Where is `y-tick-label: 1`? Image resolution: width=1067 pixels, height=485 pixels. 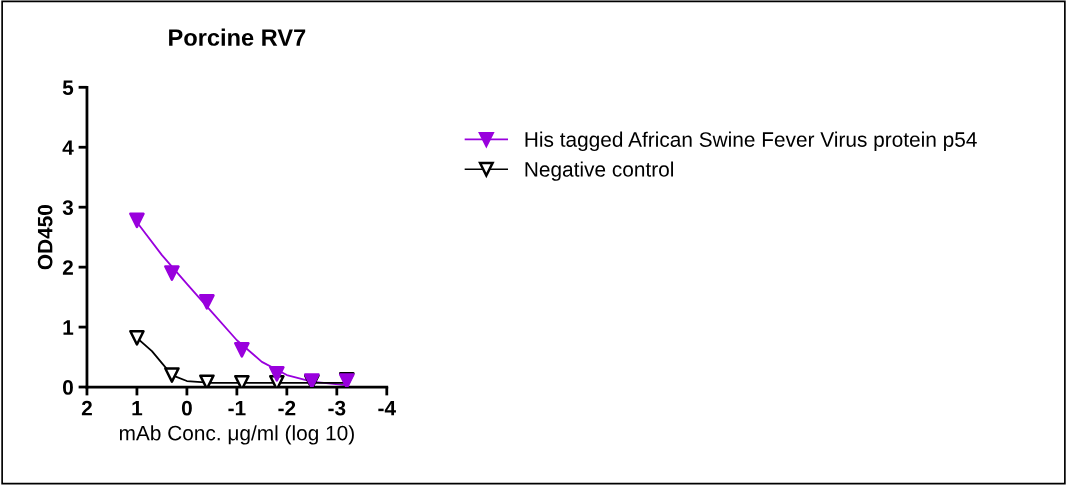
y-tick-label: 1 is located at coordinates (68, 327).